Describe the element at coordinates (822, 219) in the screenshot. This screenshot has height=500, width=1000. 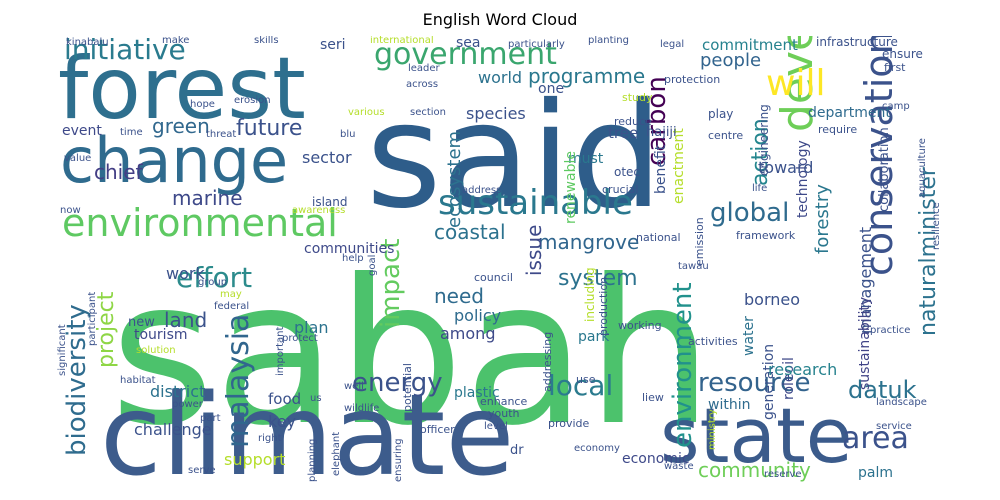
I see `word: forestry` at that location.